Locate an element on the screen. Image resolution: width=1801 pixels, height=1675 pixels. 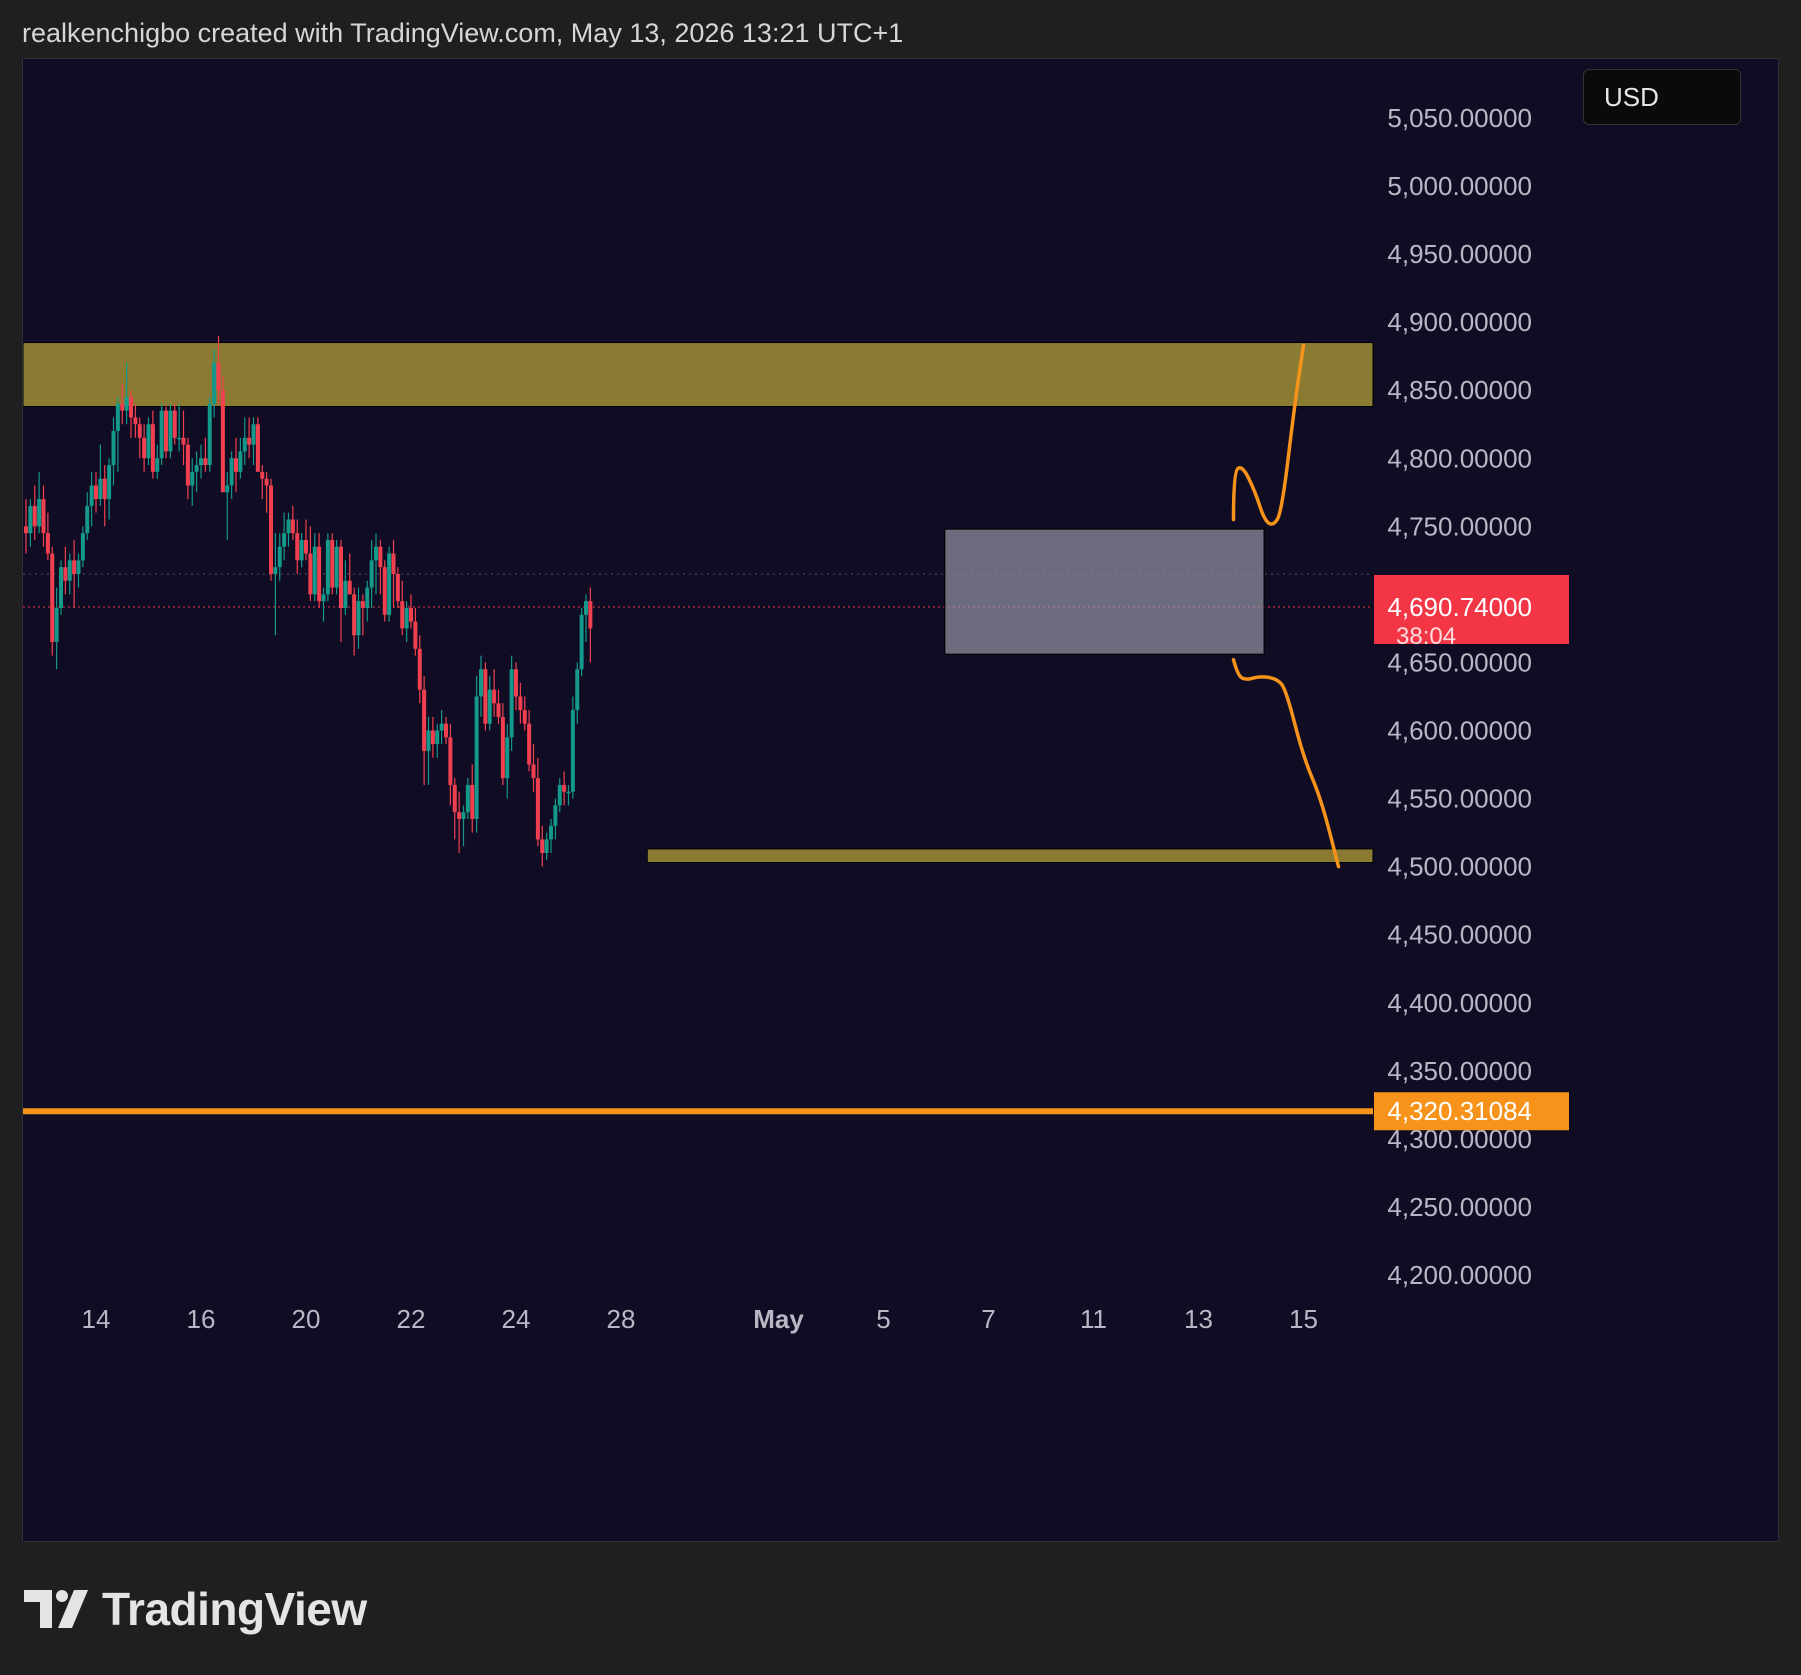
support-zone is located at coordinates (1010, 856).